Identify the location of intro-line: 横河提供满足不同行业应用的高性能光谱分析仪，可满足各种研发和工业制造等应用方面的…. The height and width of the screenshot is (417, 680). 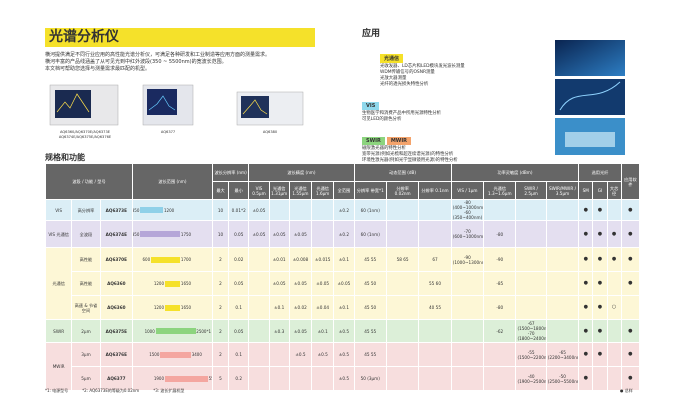
(158, 55).